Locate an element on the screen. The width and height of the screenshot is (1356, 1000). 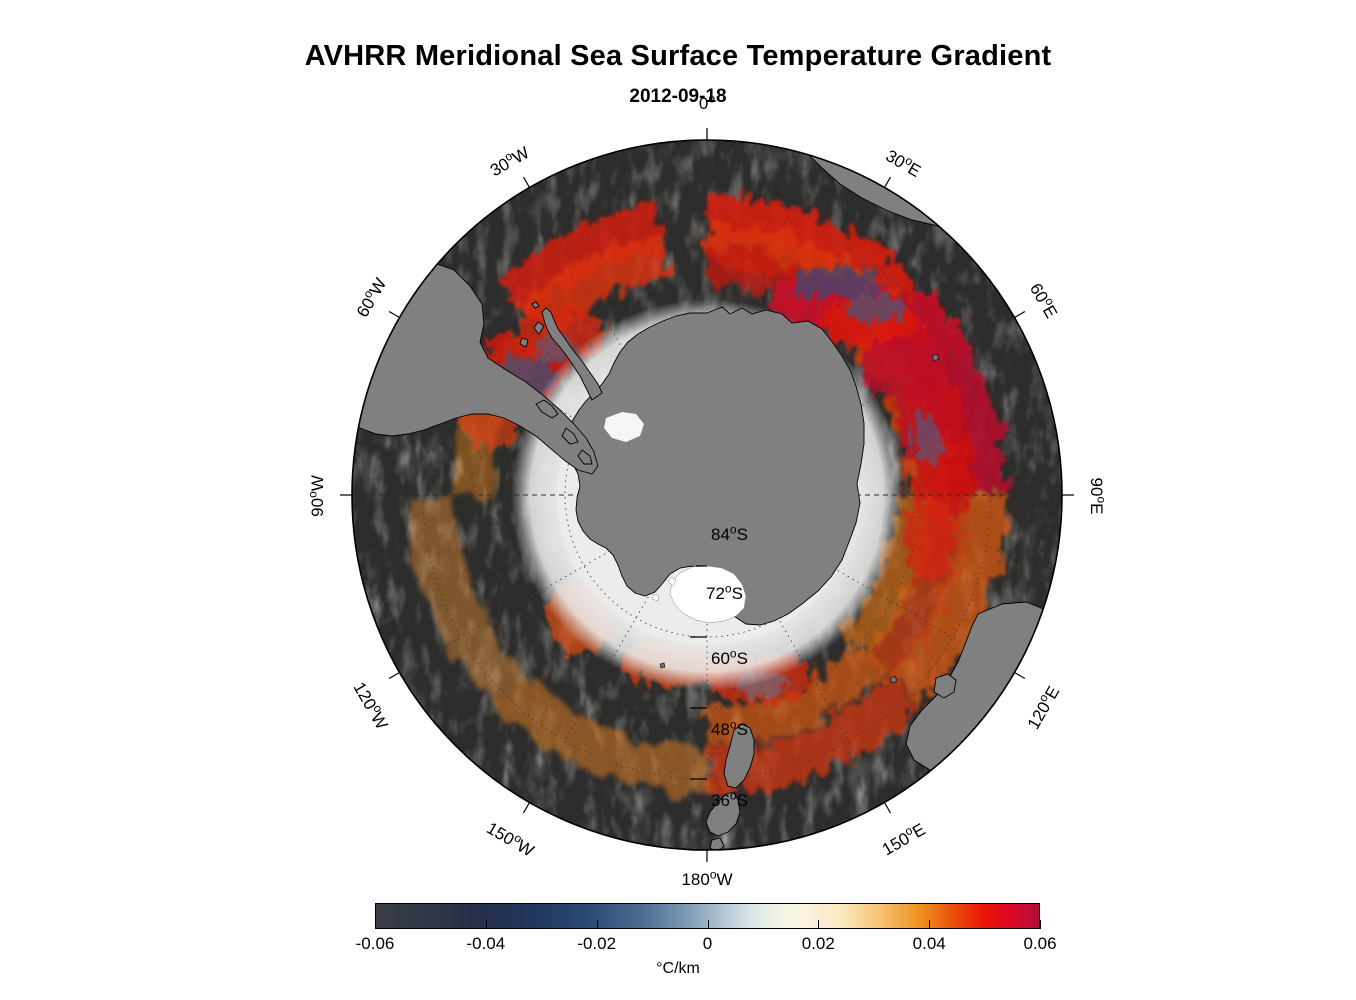
antarctica-landmass is located at coordinates (692, 463).